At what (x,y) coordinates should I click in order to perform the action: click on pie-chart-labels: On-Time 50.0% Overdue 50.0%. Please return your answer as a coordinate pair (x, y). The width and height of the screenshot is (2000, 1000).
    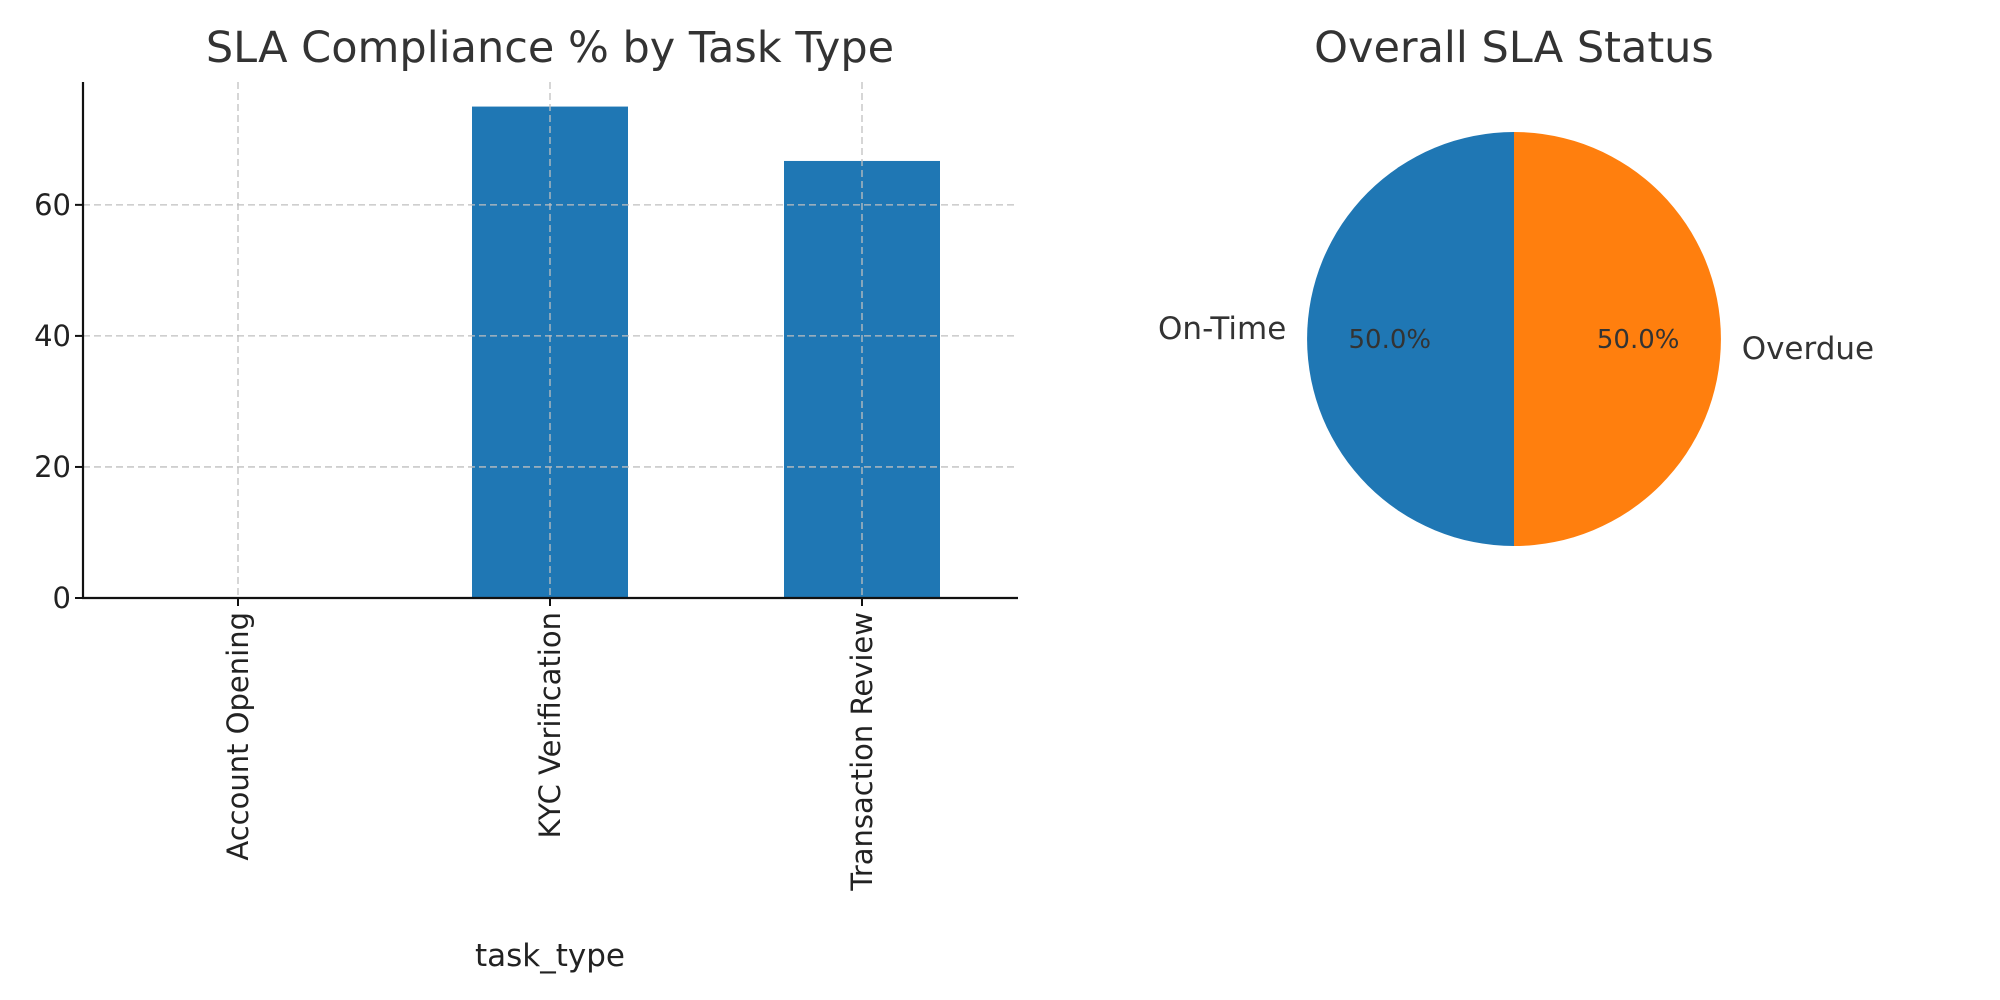
    Looking at the image, I should click on (1516, 339).